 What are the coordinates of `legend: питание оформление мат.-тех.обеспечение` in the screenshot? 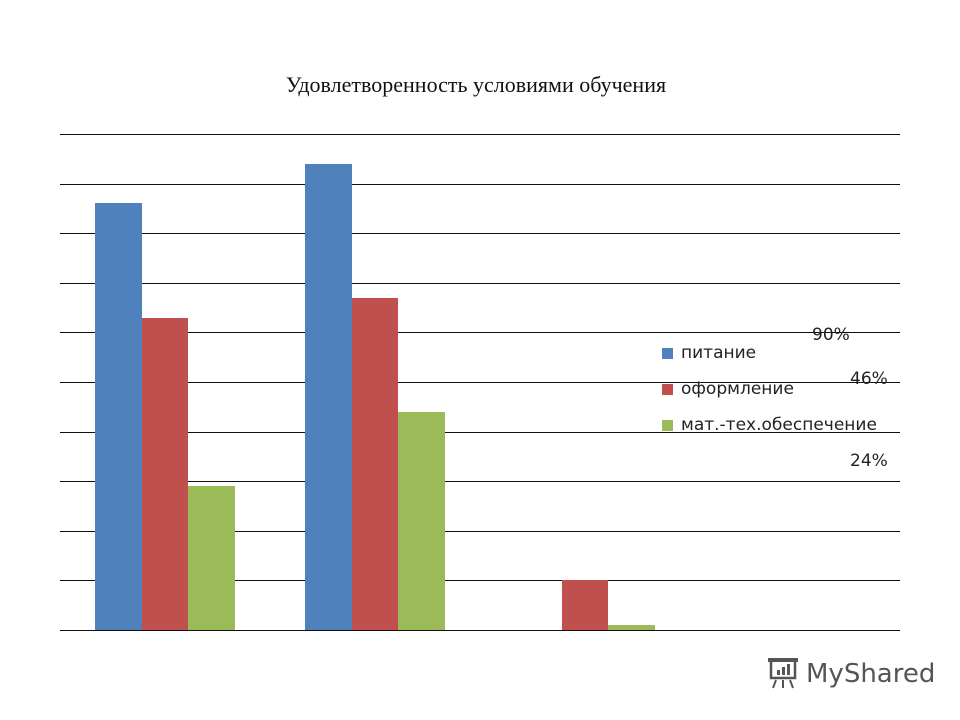 It's located at (769, 389).